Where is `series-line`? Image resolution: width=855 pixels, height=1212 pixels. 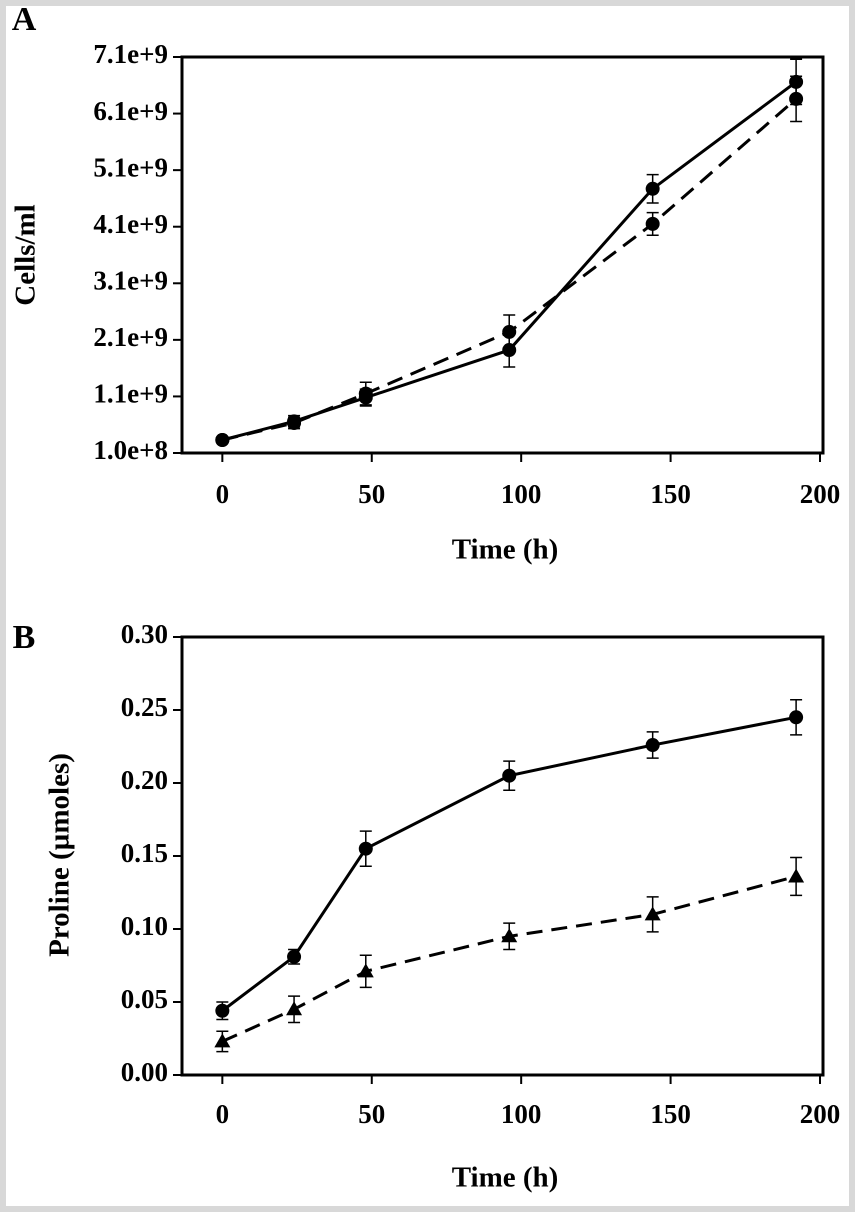 series-line is located at coordinates (509, 958).